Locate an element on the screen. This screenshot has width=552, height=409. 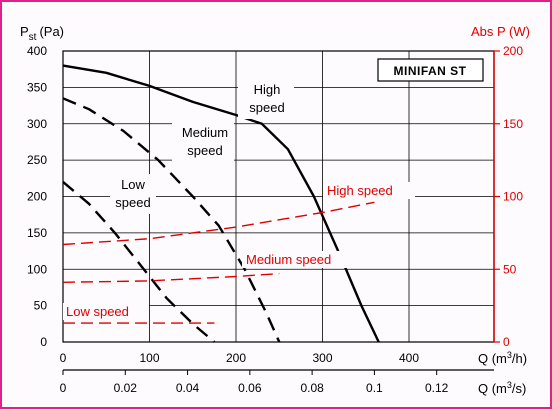
y-tick-label-left: 350 is located at coordinates (37, 87).